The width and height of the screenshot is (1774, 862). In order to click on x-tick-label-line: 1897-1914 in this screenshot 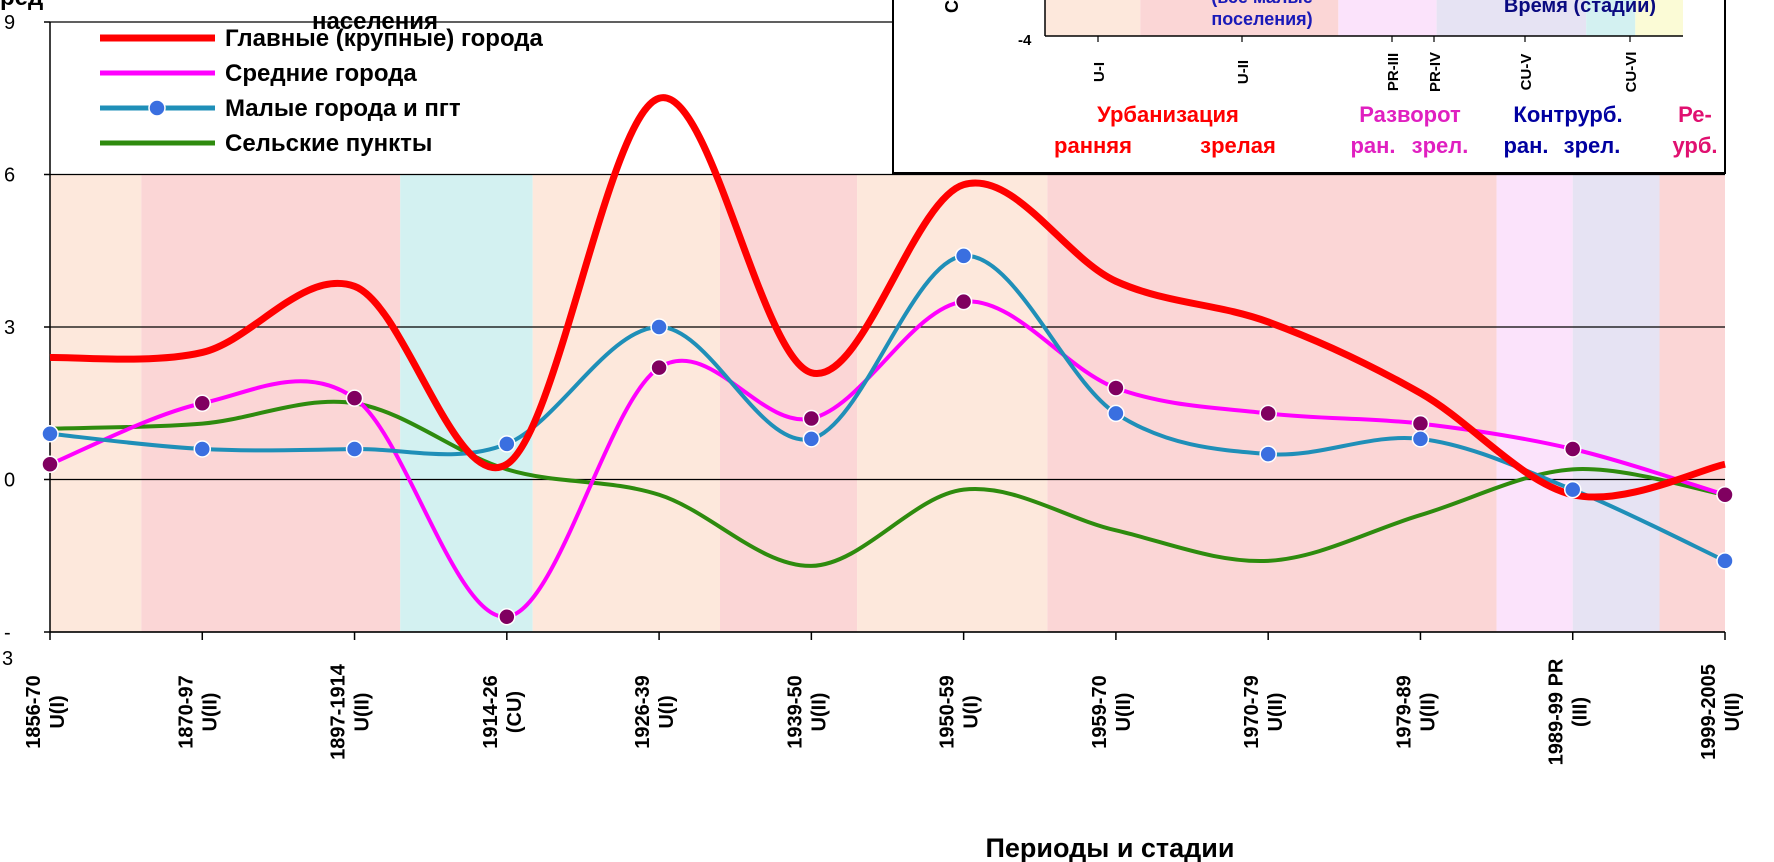, I will do `click(339, 711)`.